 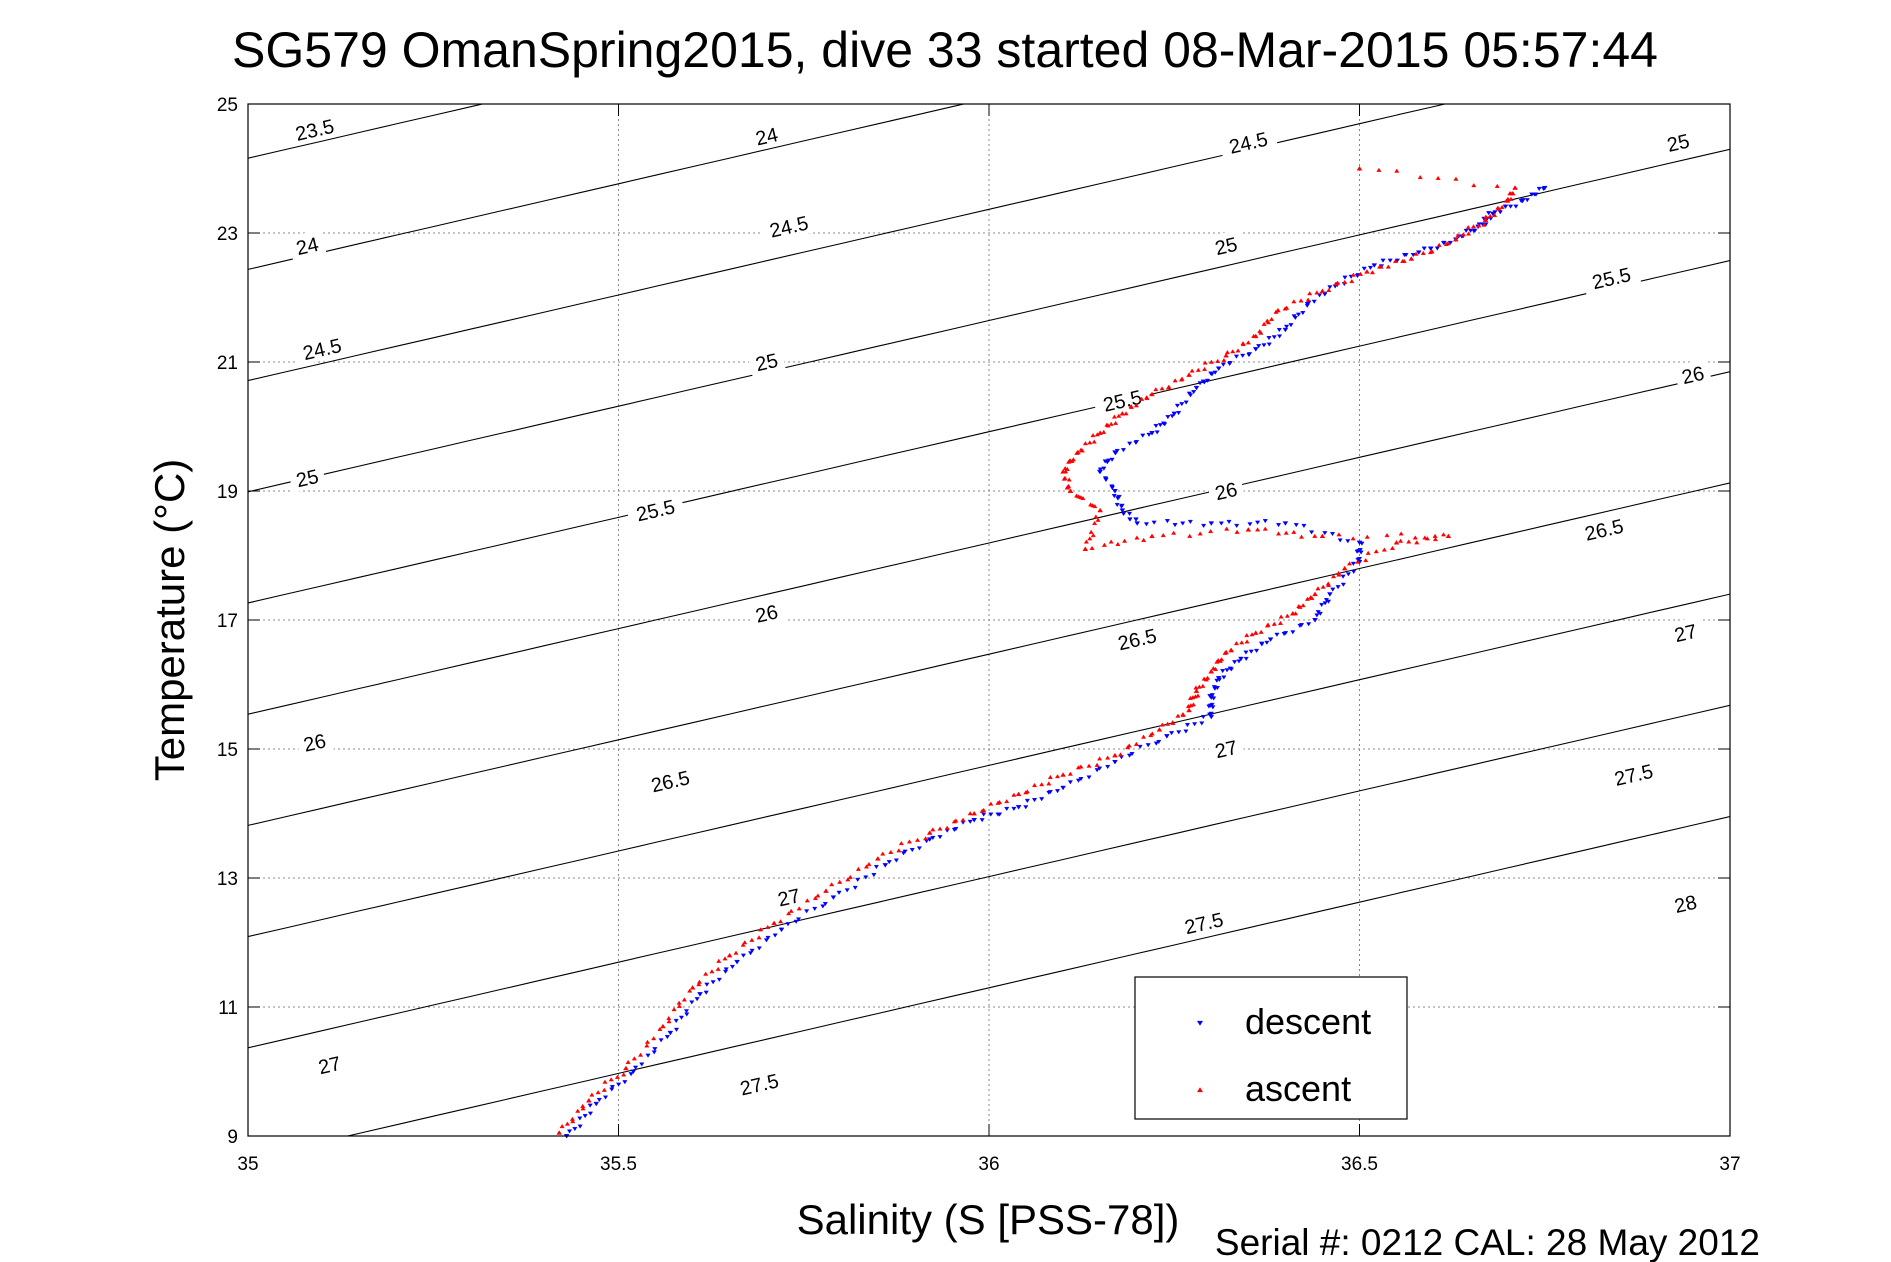 I want to click on contour-label: 26, so click(x=1226, y=492).